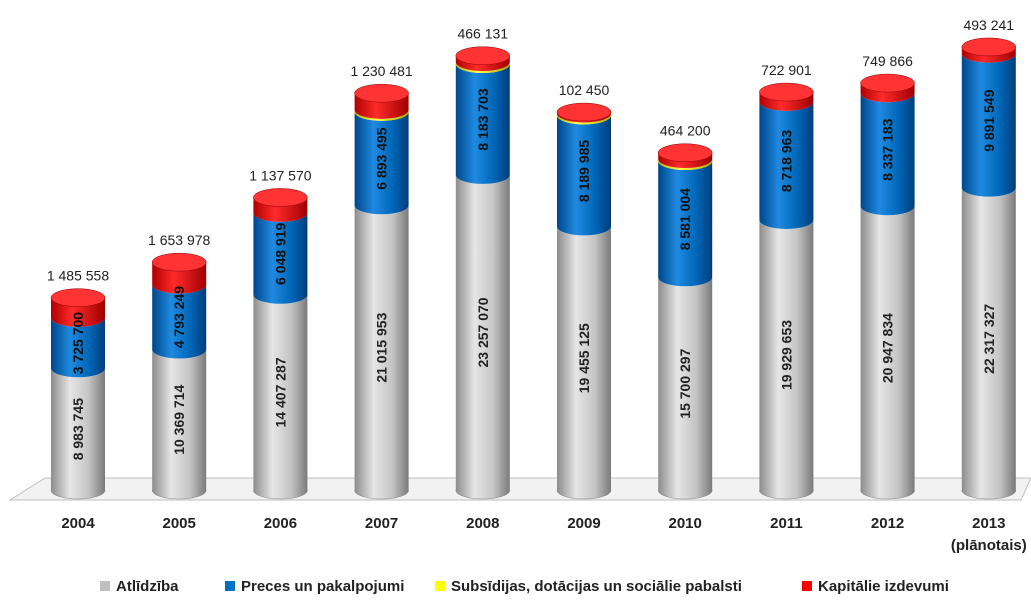  I want to click on legend-item-0: Atlīdzība, so click(139, 586).